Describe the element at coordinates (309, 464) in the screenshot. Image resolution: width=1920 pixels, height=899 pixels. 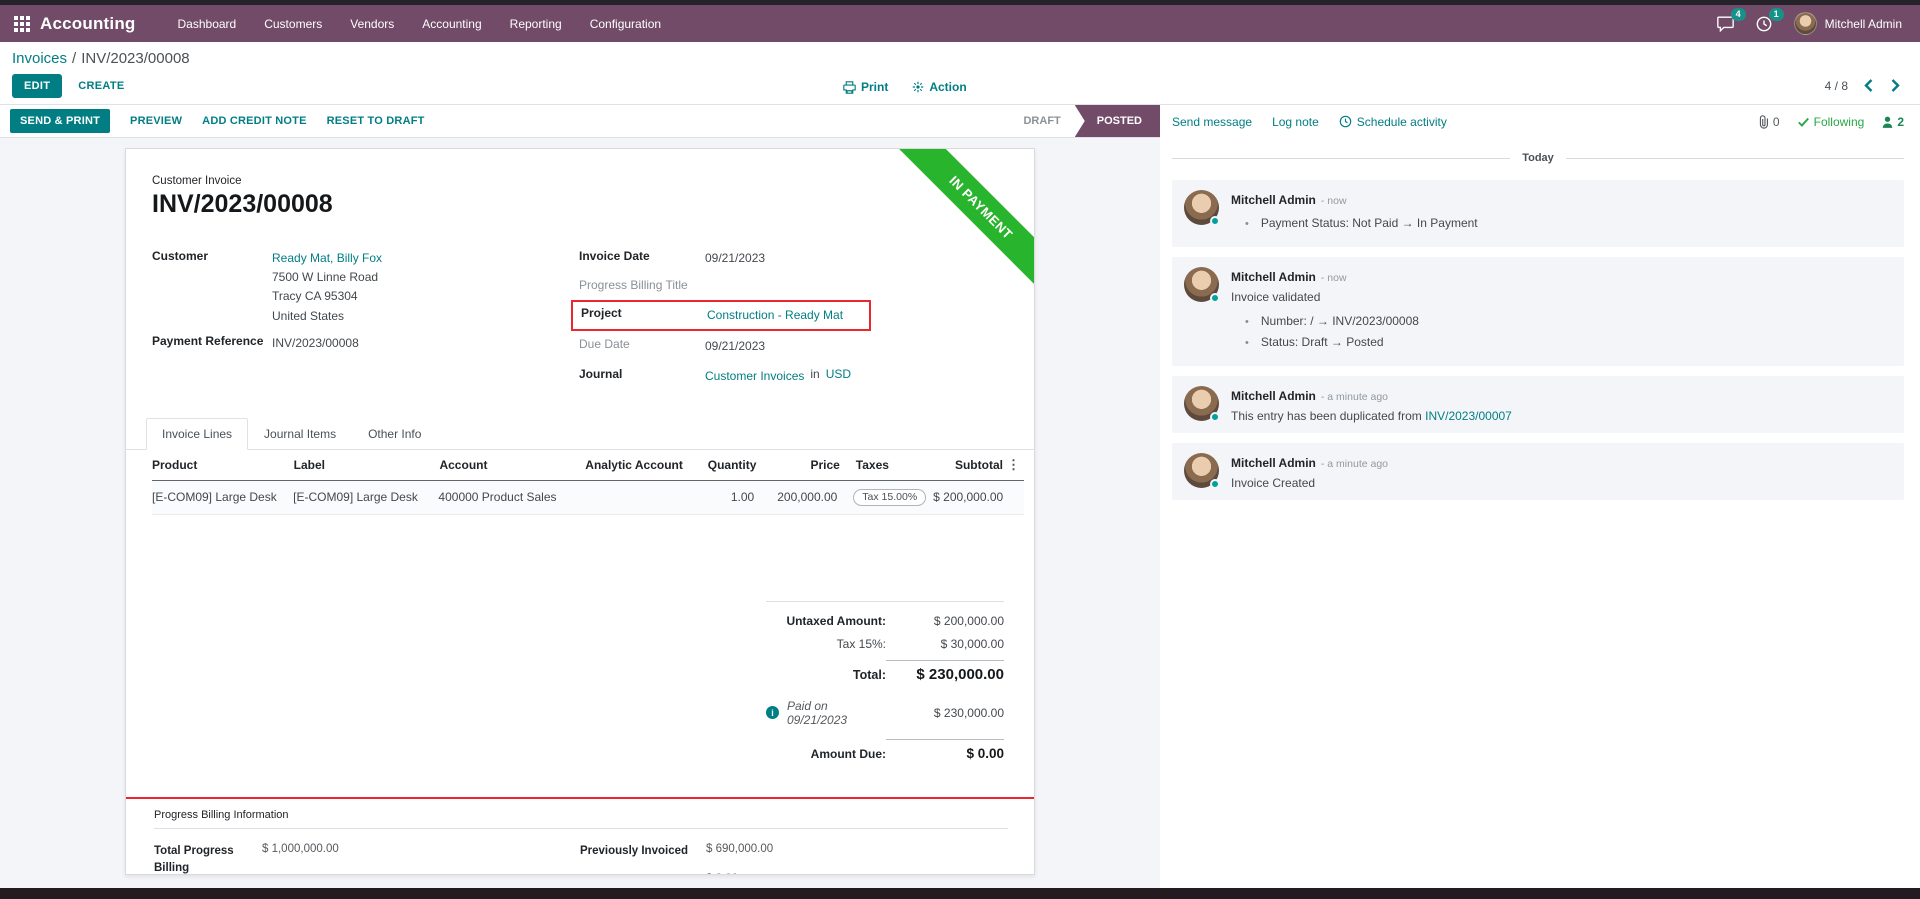
I see `column-header-label: Label` at that location.